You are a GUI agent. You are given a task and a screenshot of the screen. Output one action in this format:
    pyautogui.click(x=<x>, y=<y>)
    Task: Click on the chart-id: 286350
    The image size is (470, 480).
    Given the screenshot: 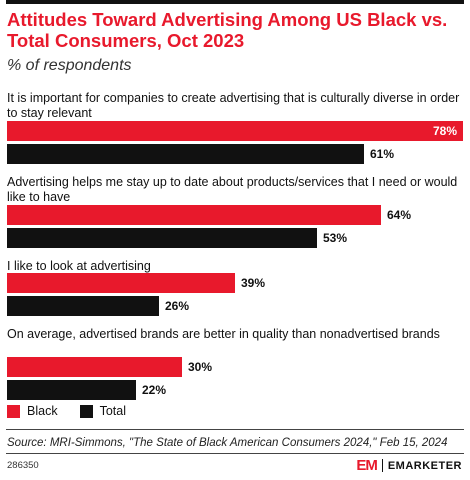 What is the action you would take?
    pyautogui.click(x=23, y=465)
    